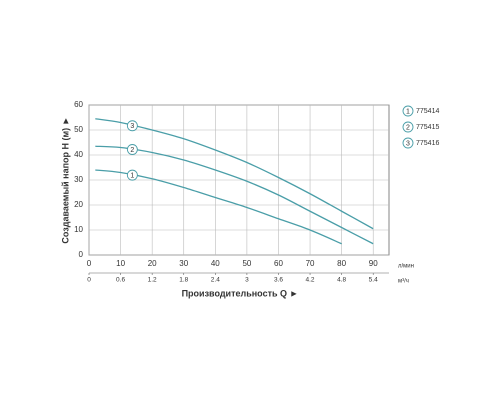 The width and height of the screenshot is (500, 400). I want to click on x2-unit: м³/ч, so click(403, 282).